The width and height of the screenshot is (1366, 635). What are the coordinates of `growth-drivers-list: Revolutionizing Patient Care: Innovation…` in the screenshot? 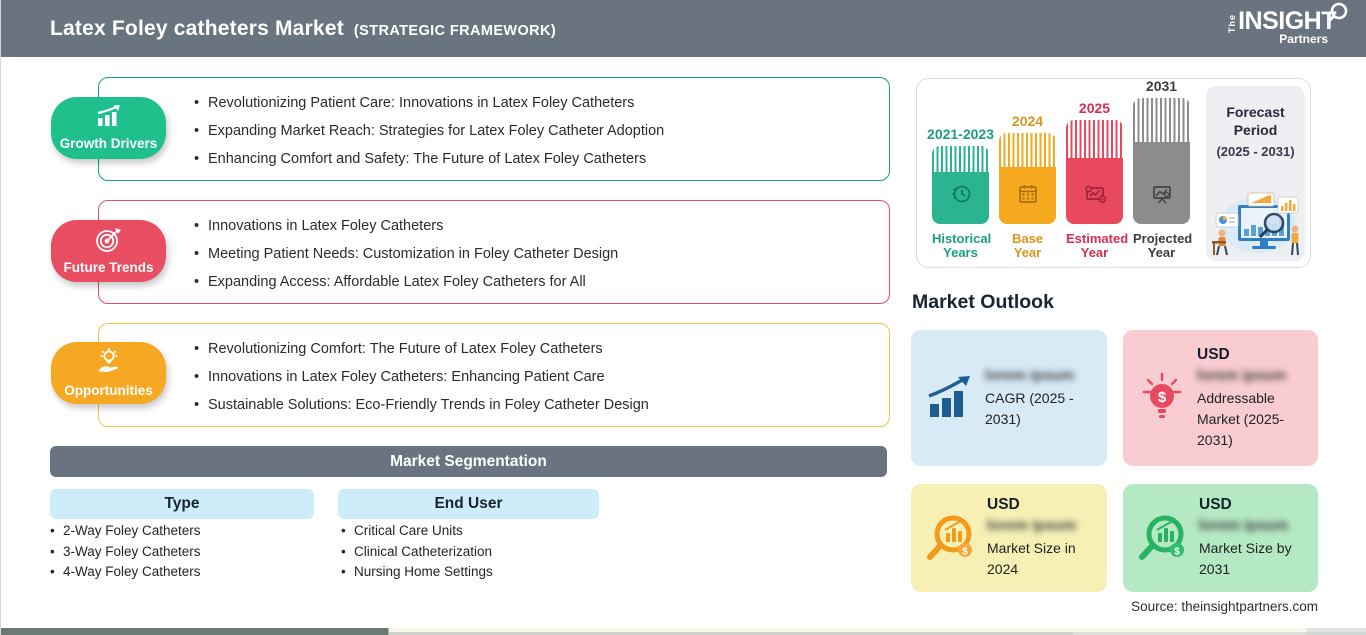 It's located at (494, 125).